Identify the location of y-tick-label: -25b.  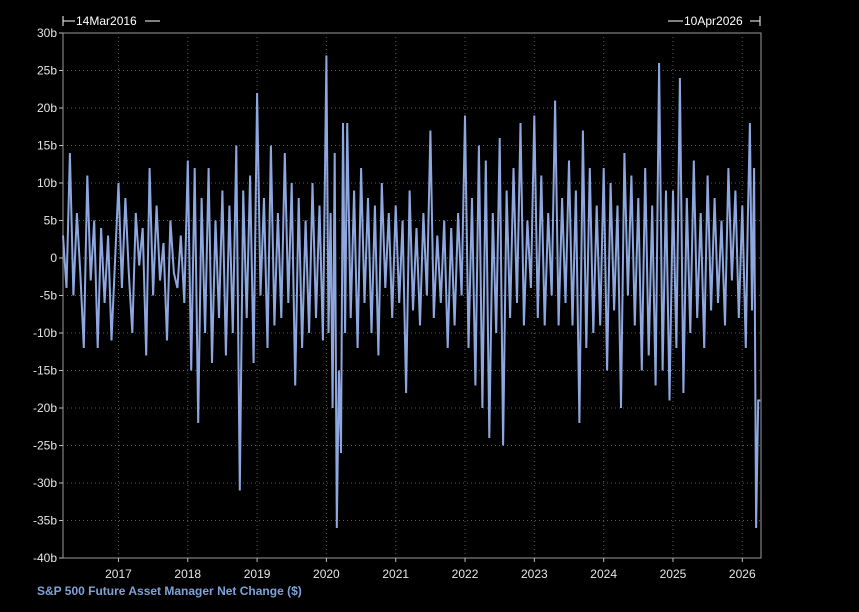
(45, 446).